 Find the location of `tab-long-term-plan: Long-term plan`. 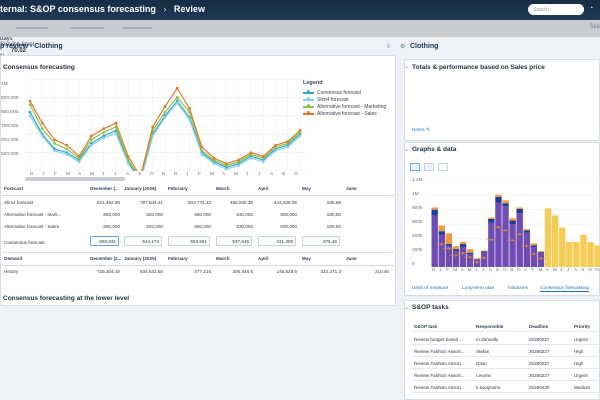

tab-long-term-plan: Long-term plan is located at coordinates (478, 288).